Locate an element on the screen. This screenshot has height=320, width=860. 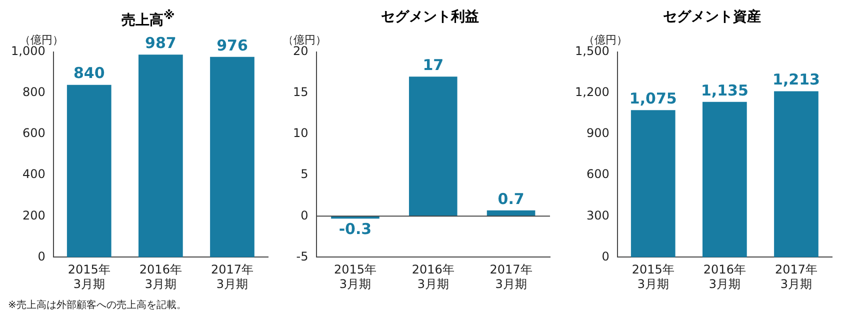
y-tick-label: 15 is located at coordinates (300, 92).